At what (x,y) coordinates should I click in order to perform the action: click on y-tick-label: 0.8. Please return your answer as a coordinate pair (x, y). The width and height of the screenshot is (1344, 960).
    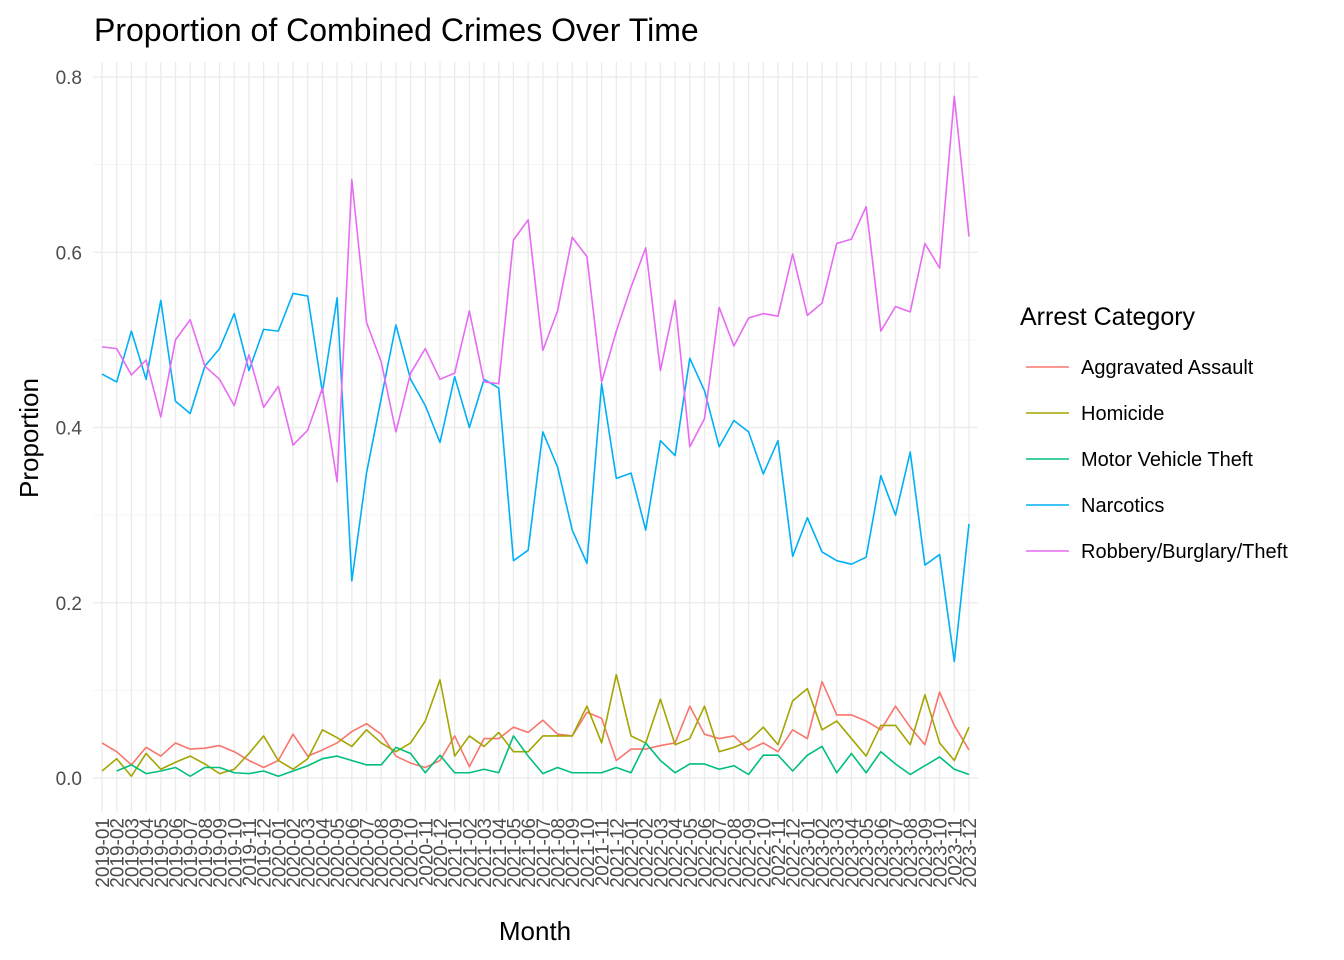
    Looking at the image, I should click on (69, 78).